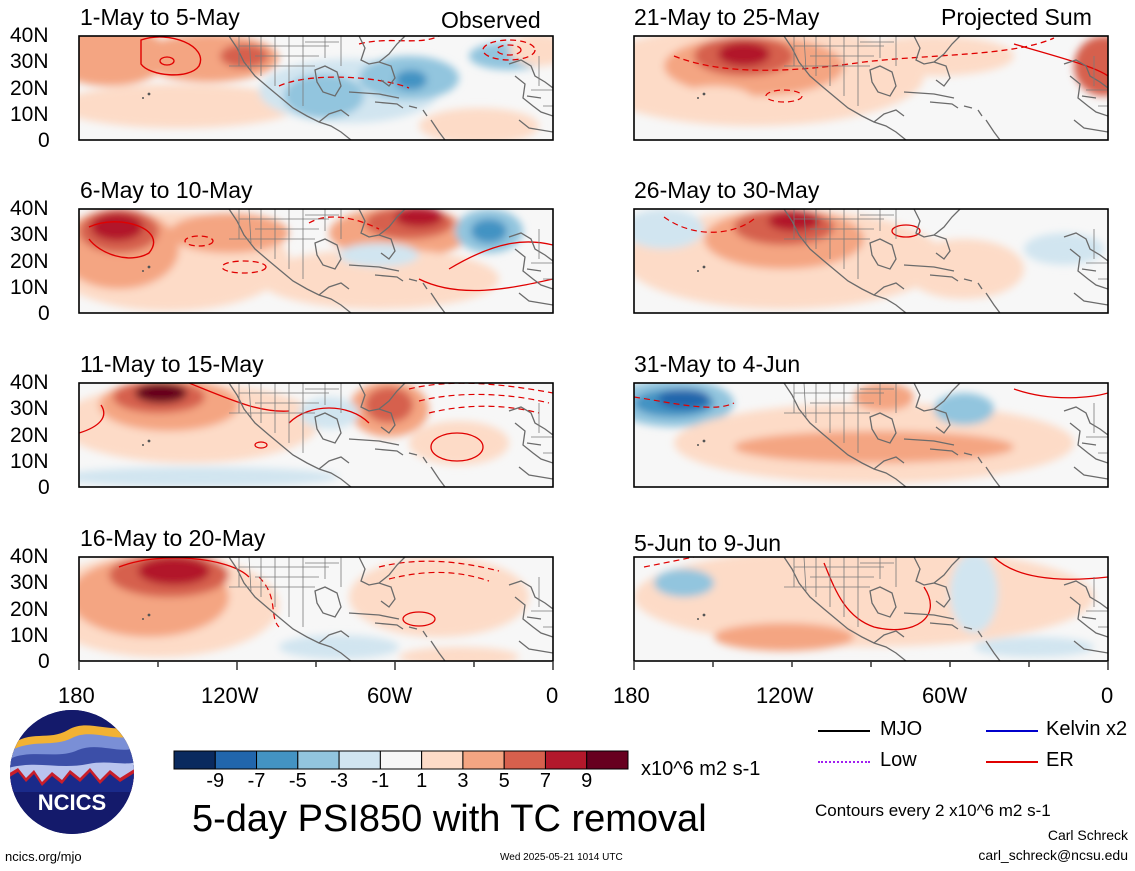  Describe the element at coordinates (449, 819) in the screenshot. I see `main-title: 5-day PSI850 with TC removal` at that location.